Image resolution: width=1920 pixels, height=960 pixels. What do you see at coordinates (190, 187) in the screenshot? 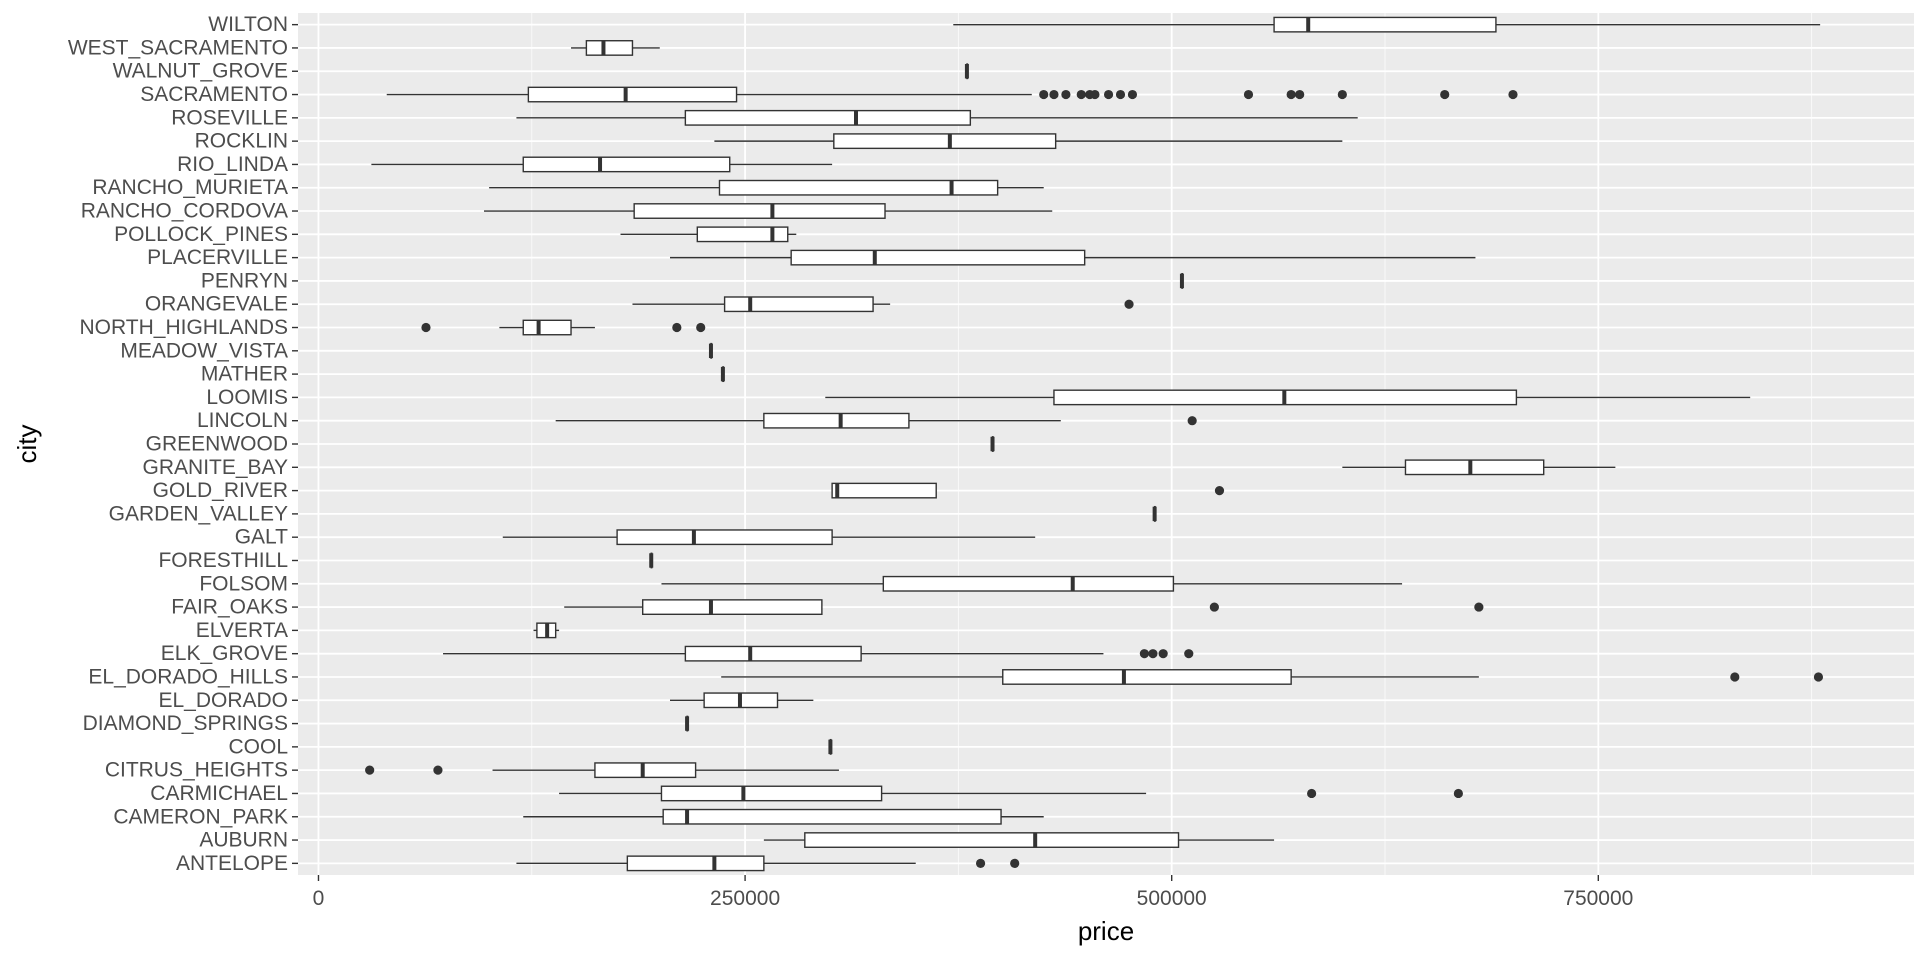
I see `y-tick-label: RANCHO_MURIETA` at bounding box center [190, 187].